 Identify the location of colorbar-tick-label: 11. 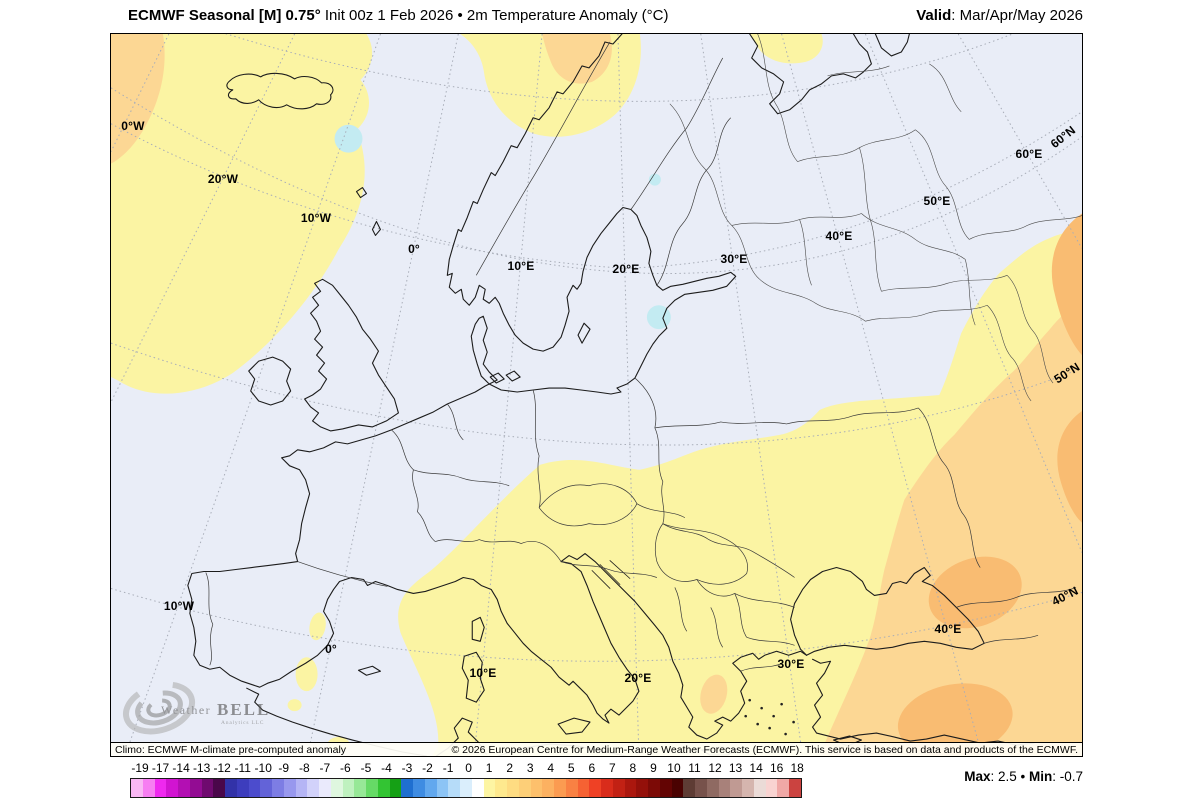
(694, 768).